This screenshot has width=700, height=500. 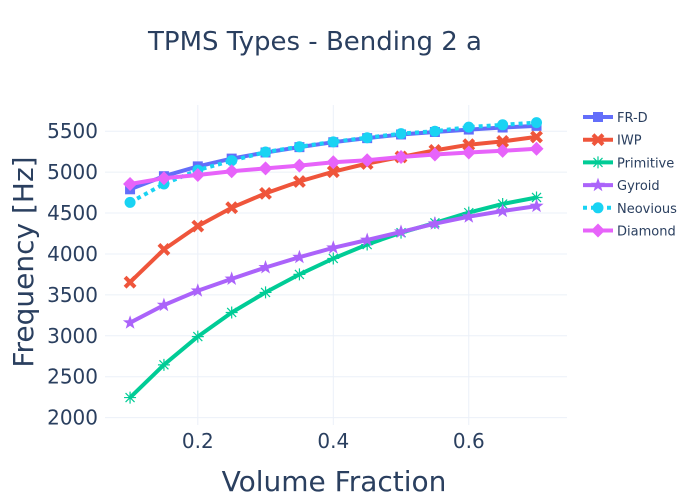 I want to click on y-tick-label: 2500, so click(x=72, y=377).